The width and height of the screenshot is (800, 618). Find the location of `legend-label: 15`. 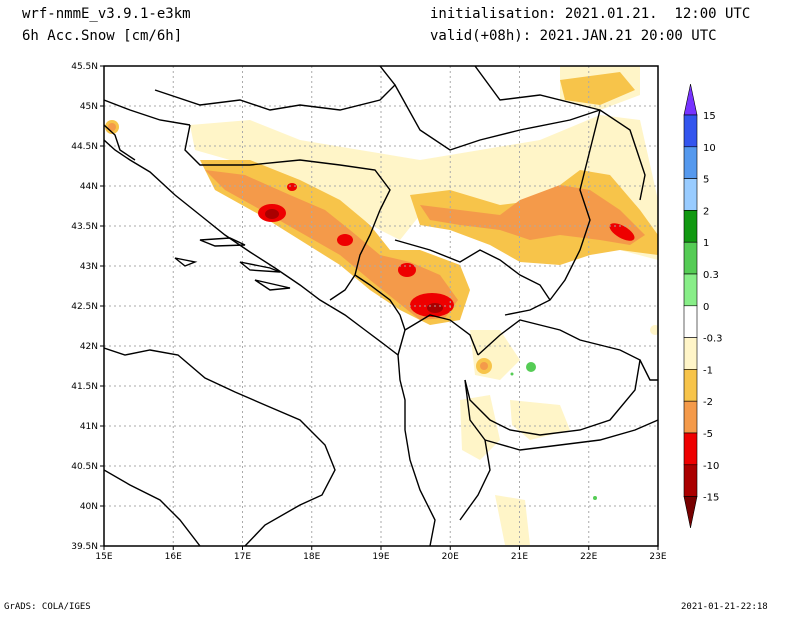

legend-label: 15 is located at coordinates (709, 116).